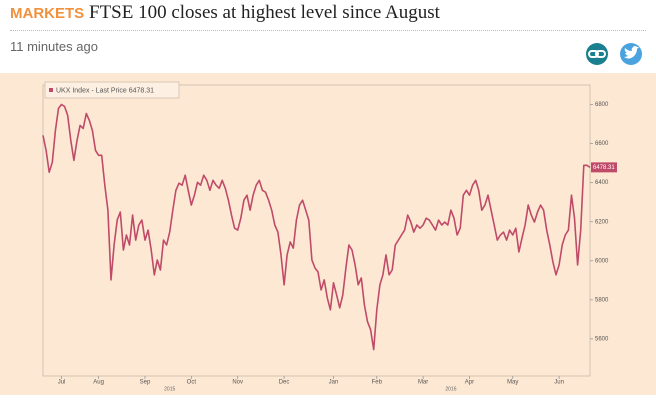  What do you see at coordinates (602, 339) in the screenshot?
I see `y-tick-label: 5600` at bounding box center [602, 339].